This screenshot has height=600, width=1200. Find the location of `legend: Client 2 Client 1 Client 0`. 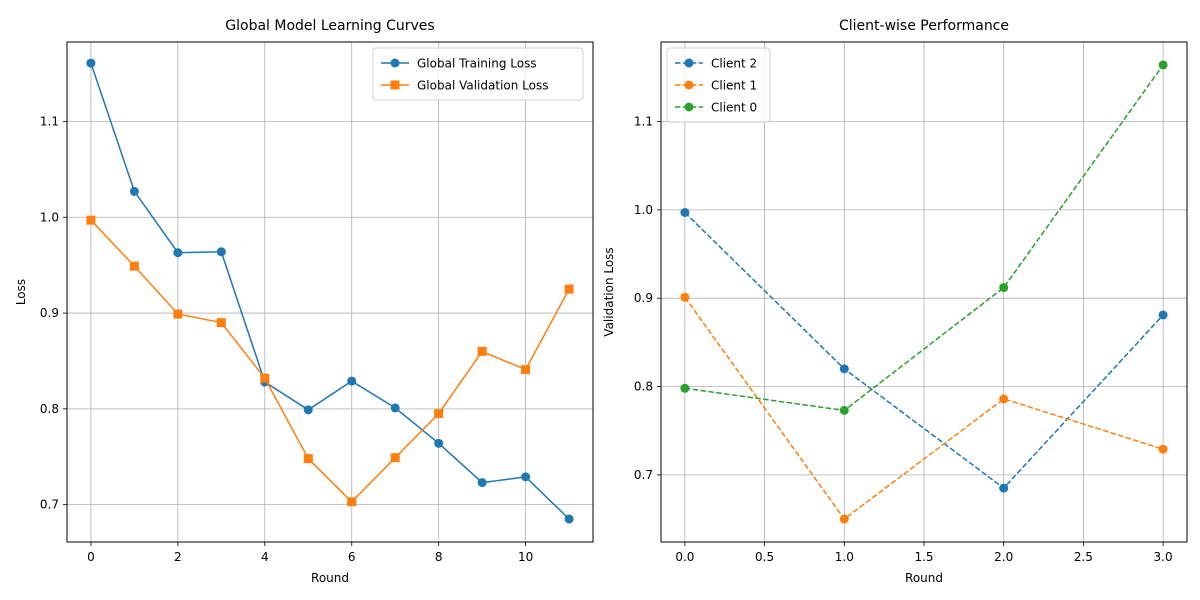

legend: Client 2 Client 1 Client 0 is located at coordinates (718, 85).